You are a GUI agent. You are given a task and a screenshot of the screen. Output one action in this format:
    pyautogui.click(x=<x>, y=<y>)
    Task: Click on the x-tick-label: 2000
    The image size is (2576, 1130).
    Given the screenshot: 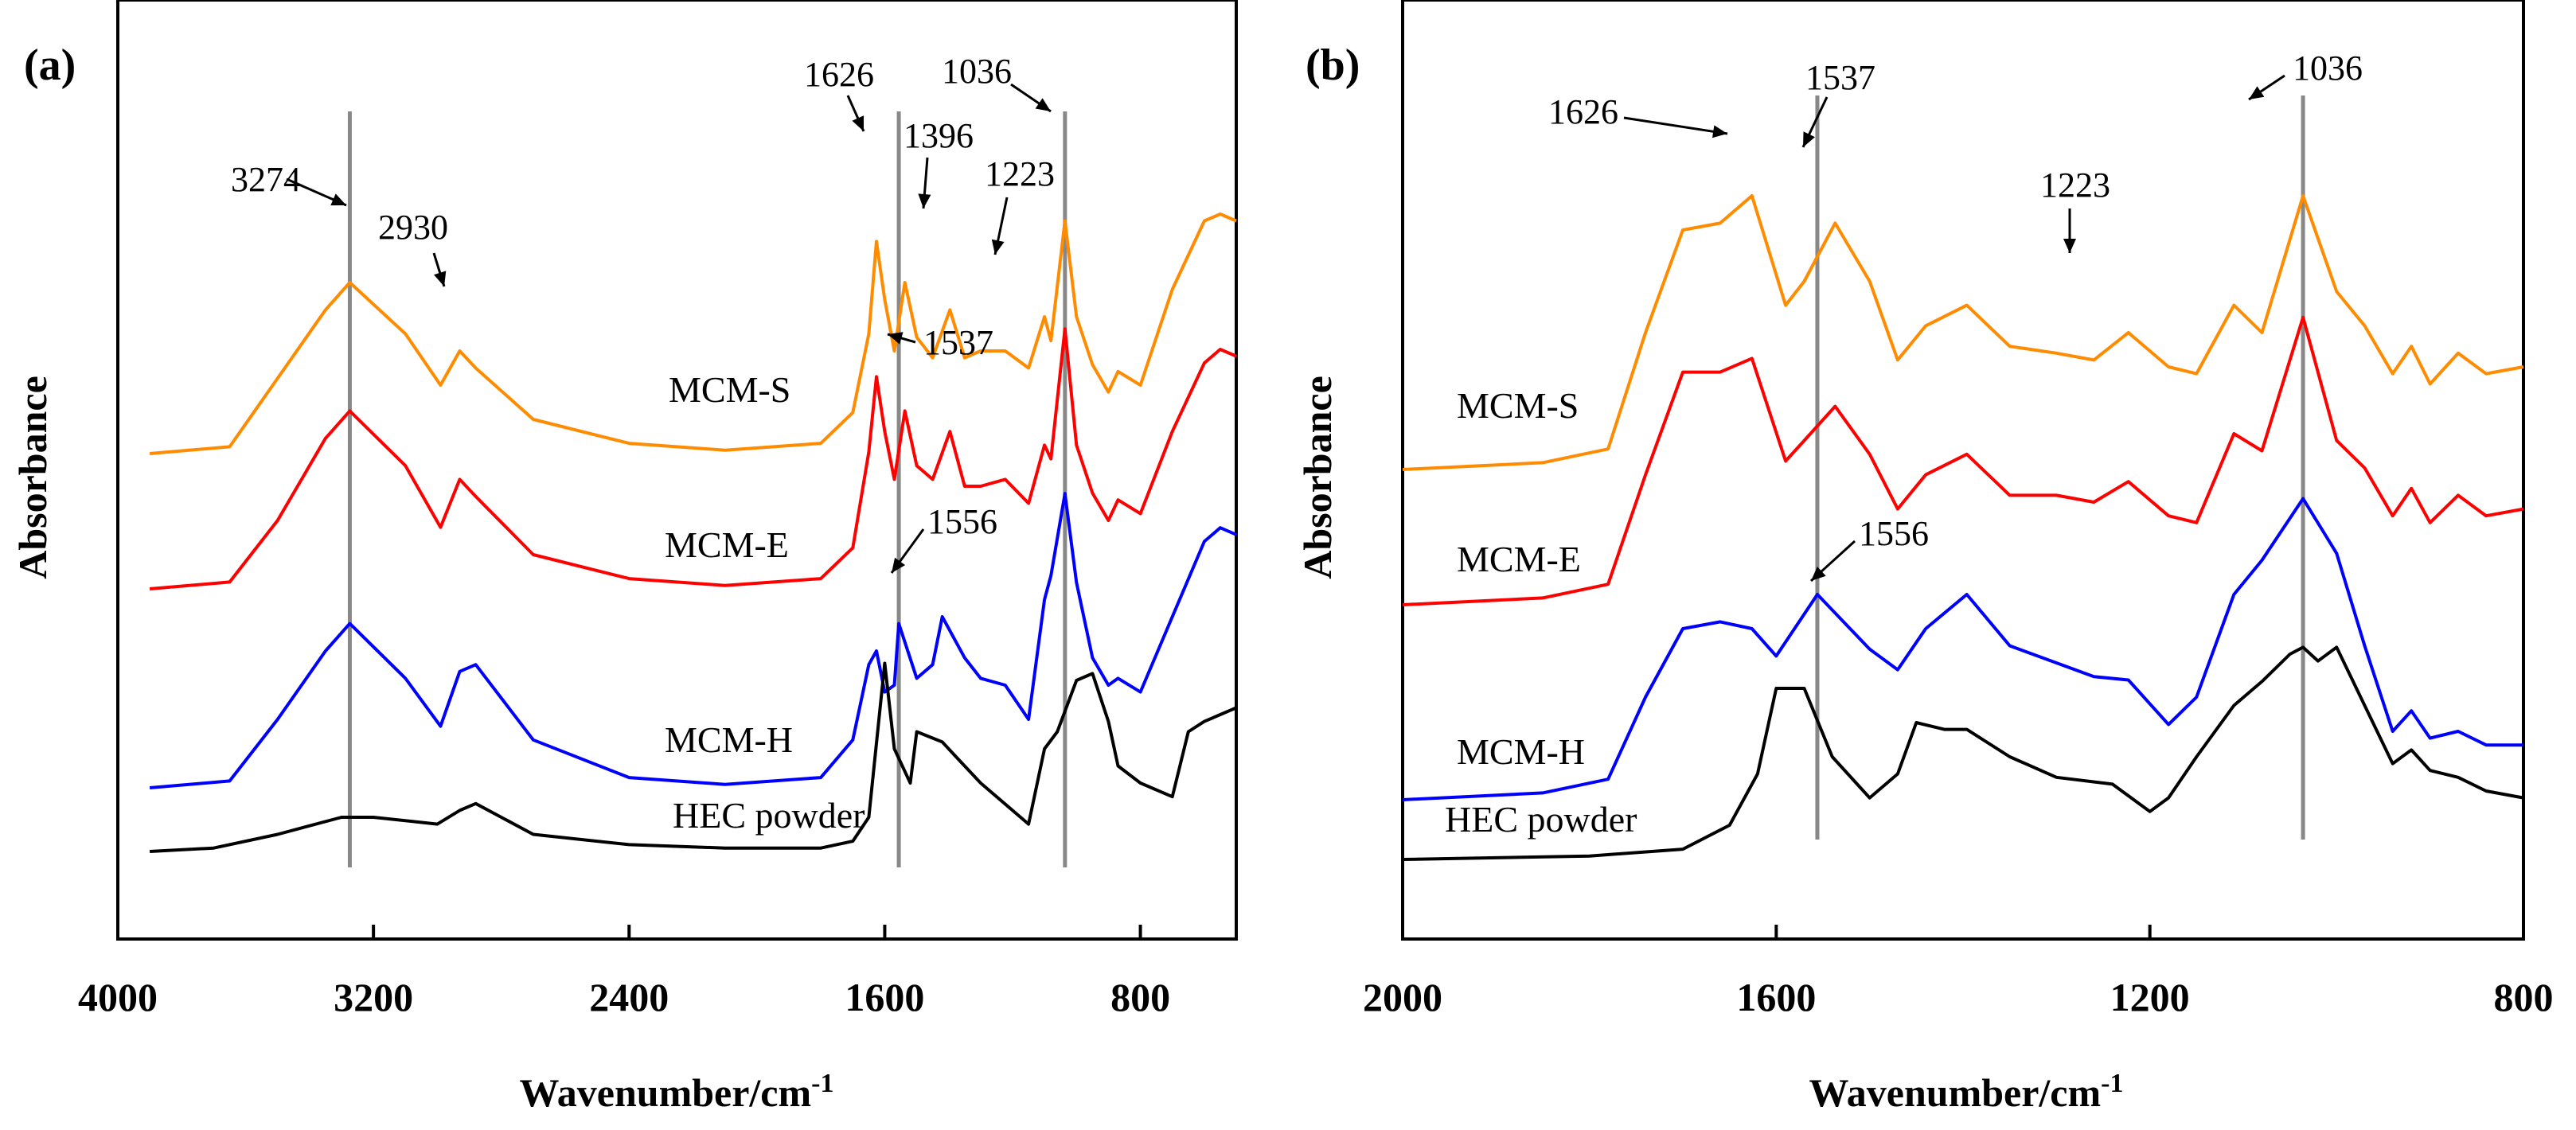 What is the action you would take?
    pyautogui.click(x=1402, y=997)
    